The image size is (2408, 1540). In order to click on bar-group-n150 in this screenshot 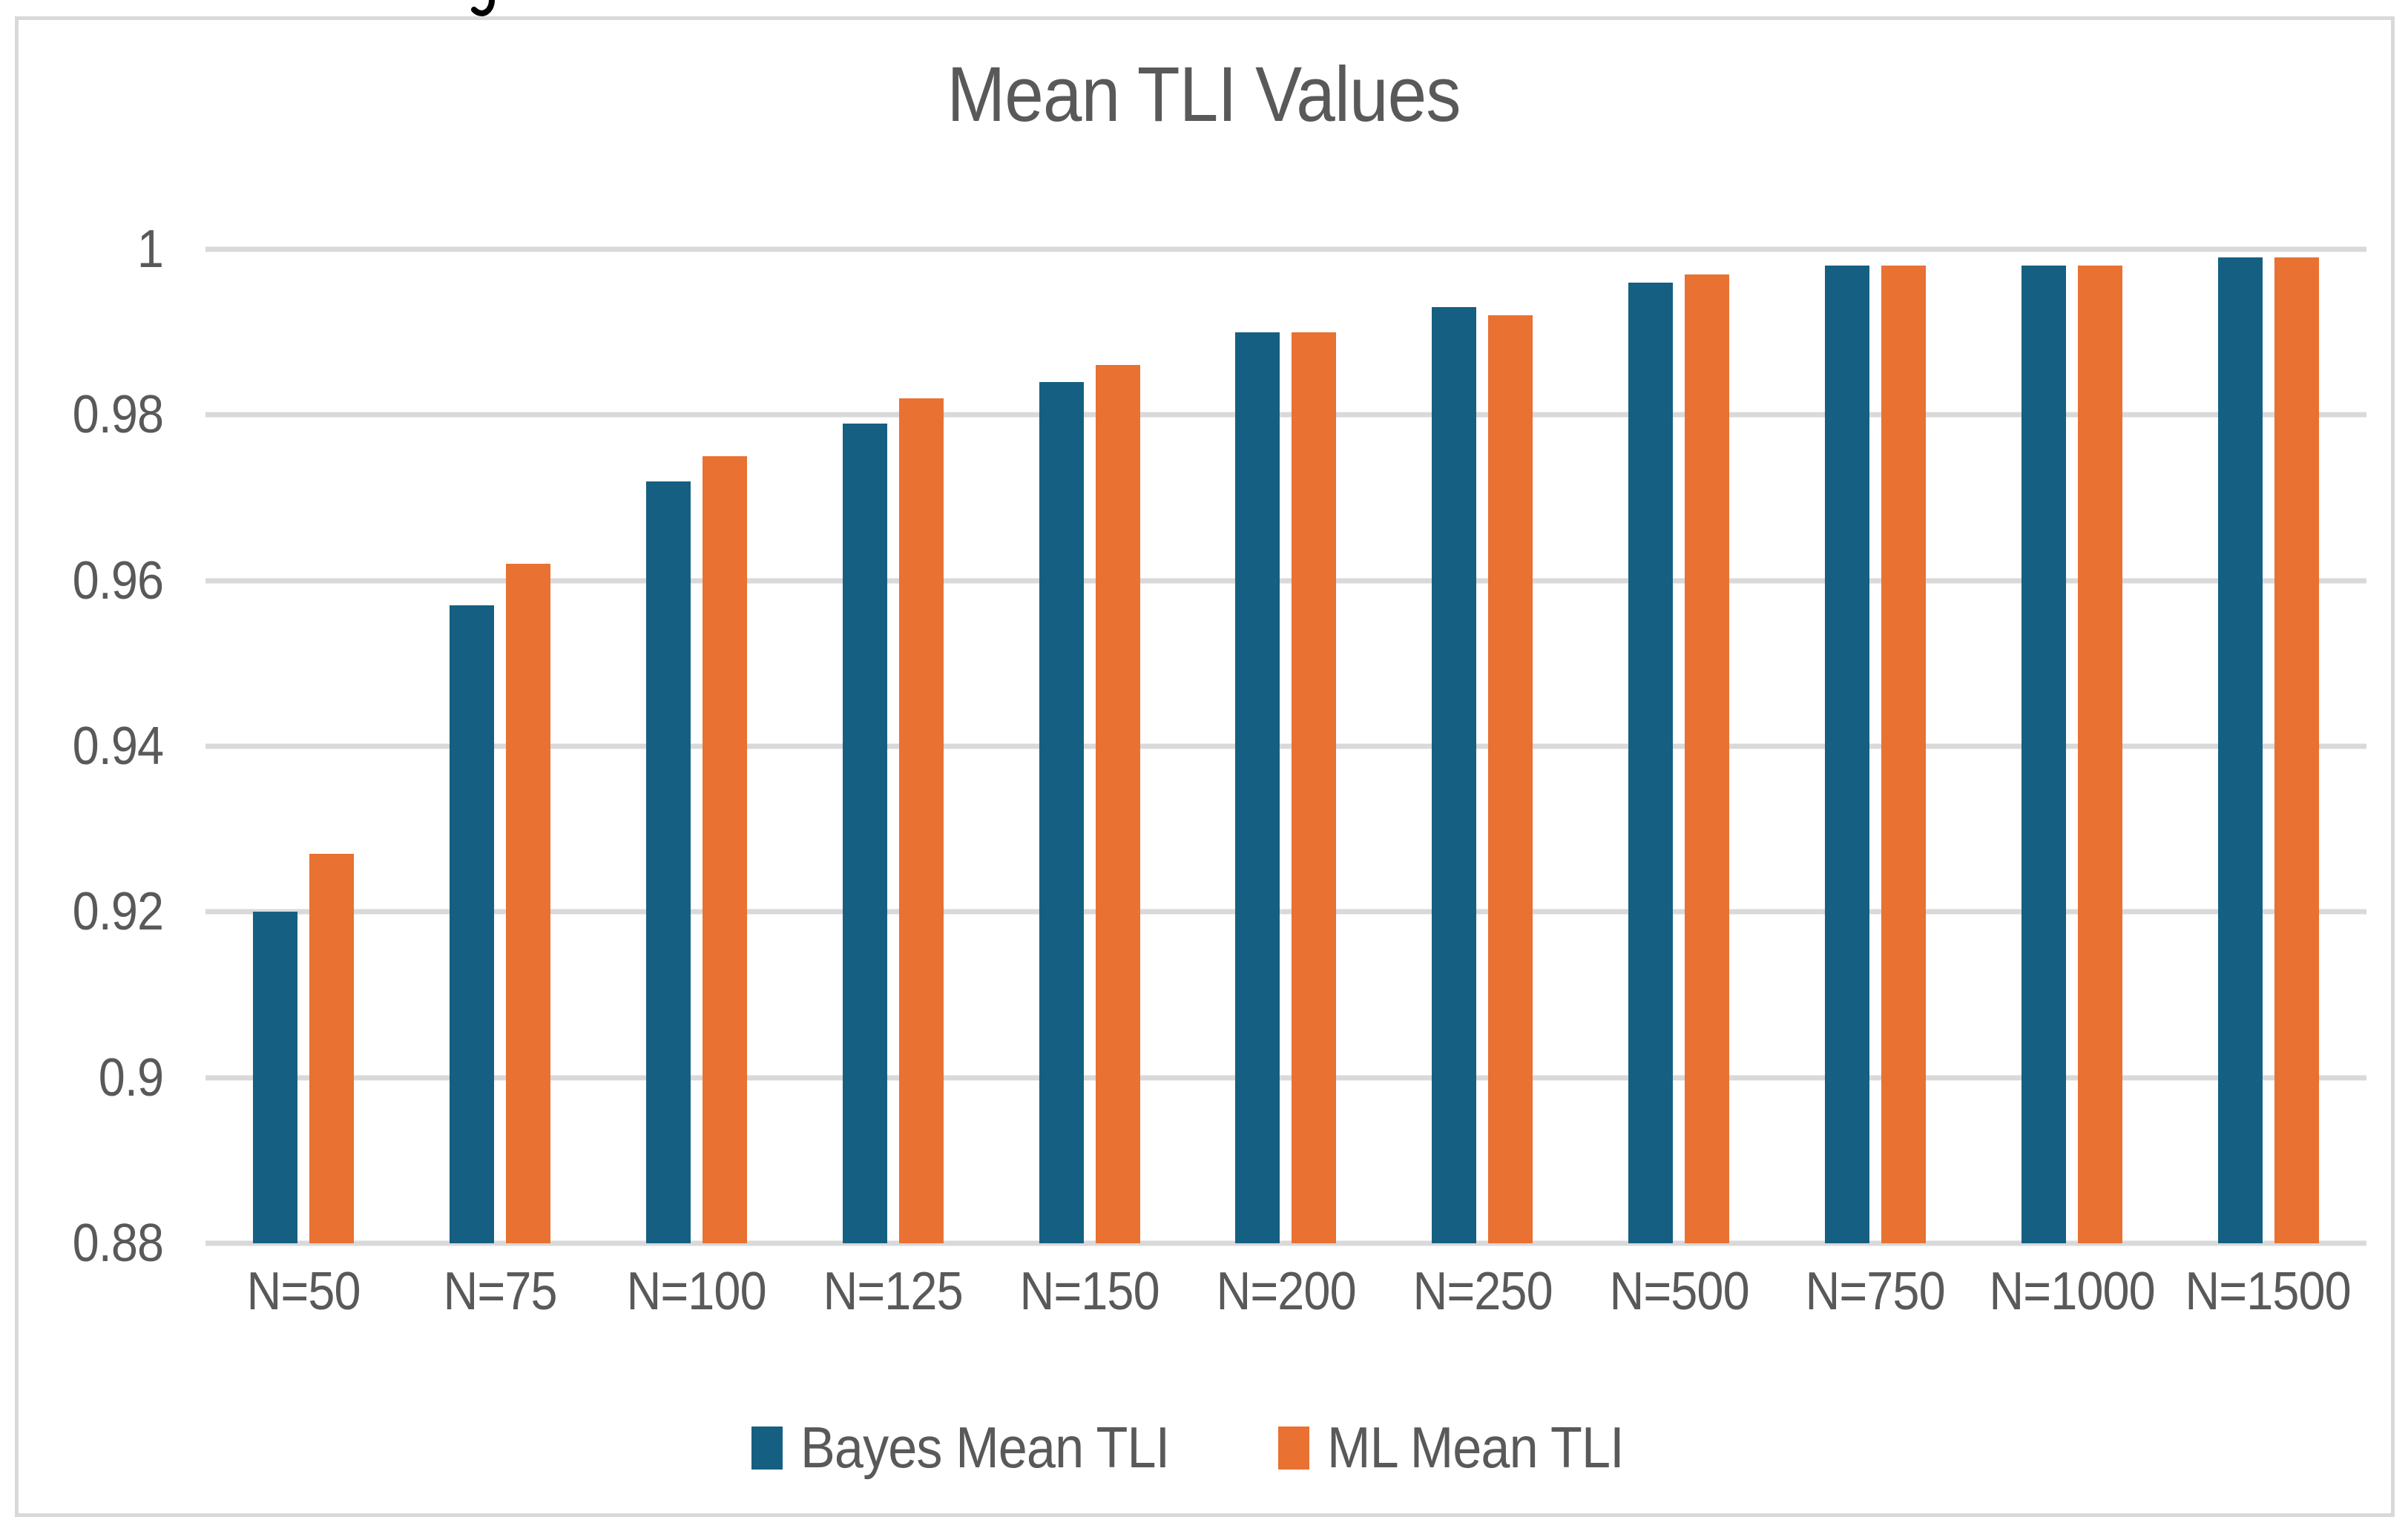, I will do `click(1089, 746)`.